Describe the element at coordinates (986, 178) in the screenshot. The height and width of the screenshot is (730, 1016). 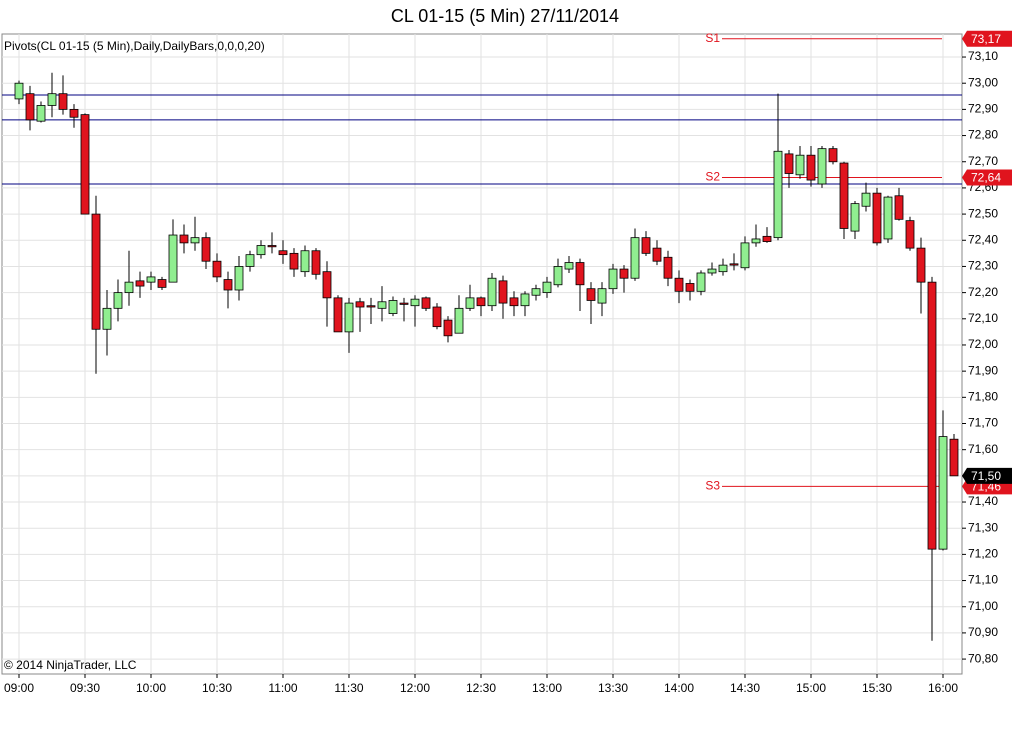
I see `pivot-tag-text: 72,64` at that location.